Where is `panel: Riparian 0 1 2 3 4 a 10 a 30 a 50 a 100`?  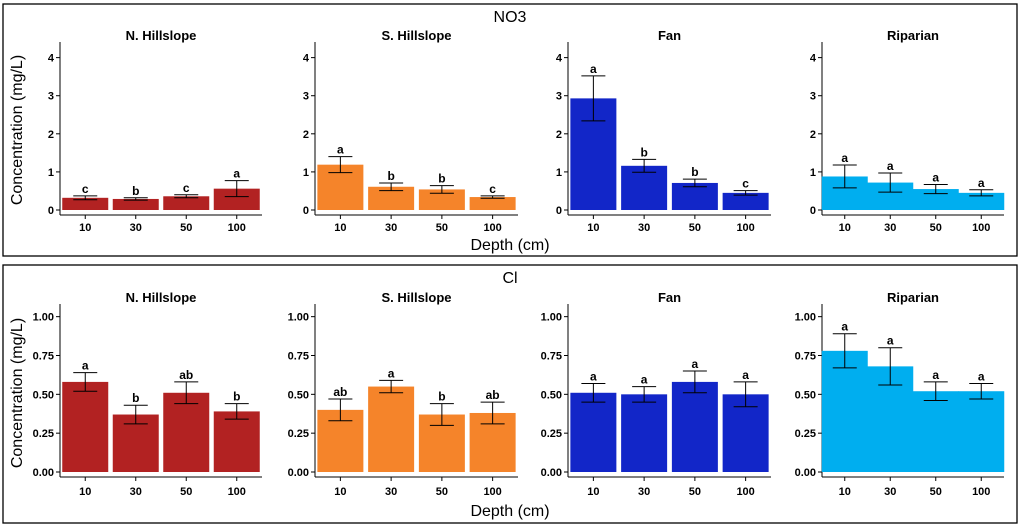
panel: Riparian 0 1 2 3 4 a 10 a 30 a 50 a 100 is located at coordinates (907, 131).